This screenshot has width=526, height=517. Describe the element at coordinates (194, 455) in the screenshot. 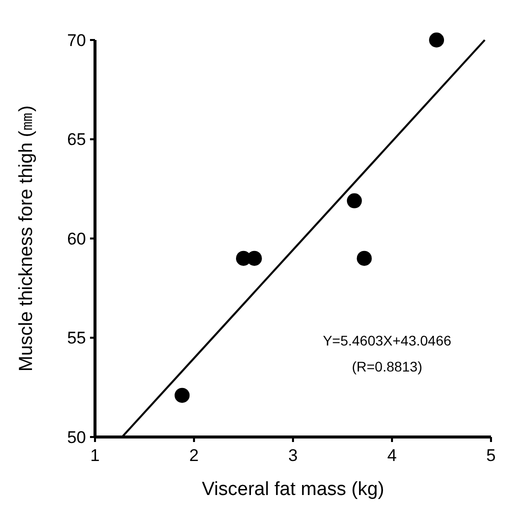

I see `x-tick-label: 2` at that location.